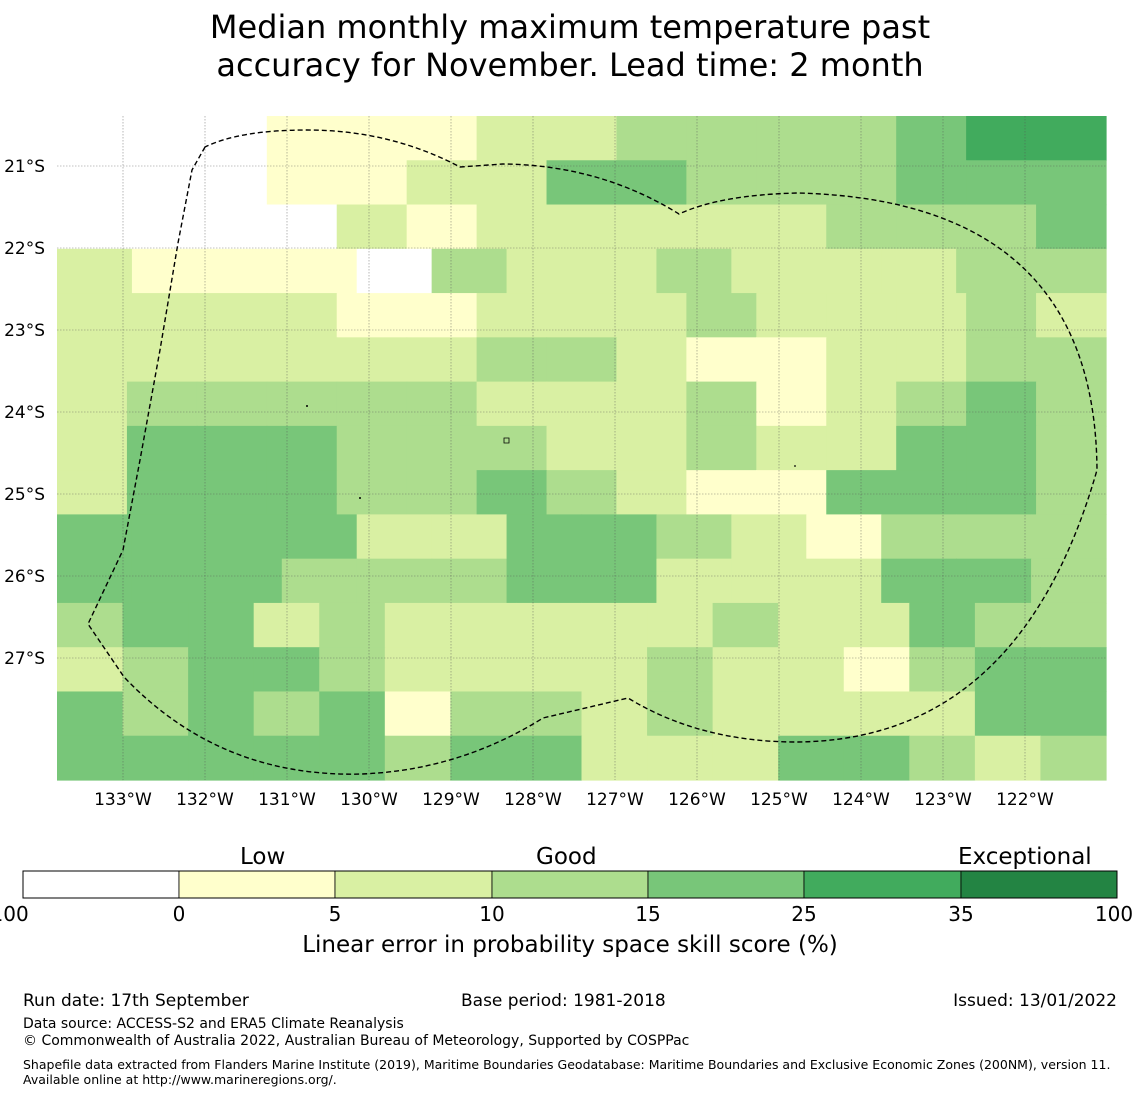  Describe the element at coordinates (123, 800) in the screenshot. I see `longitude-label: 133°W` at that location.